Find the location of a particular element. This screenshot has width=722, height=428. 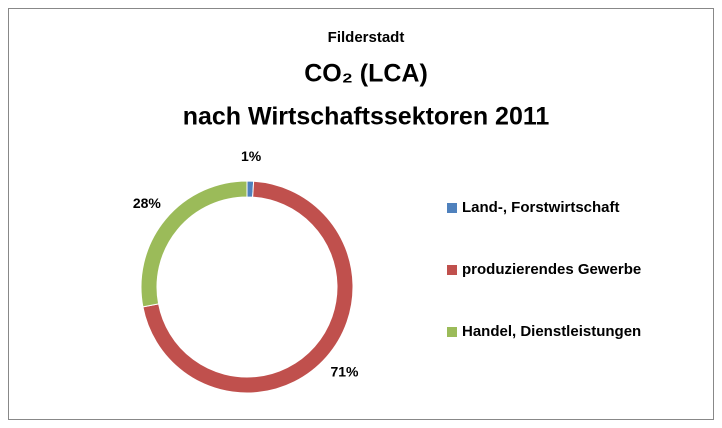

legend-label: Land-, Forstwirtschaft is located at coordinates (541, 207).